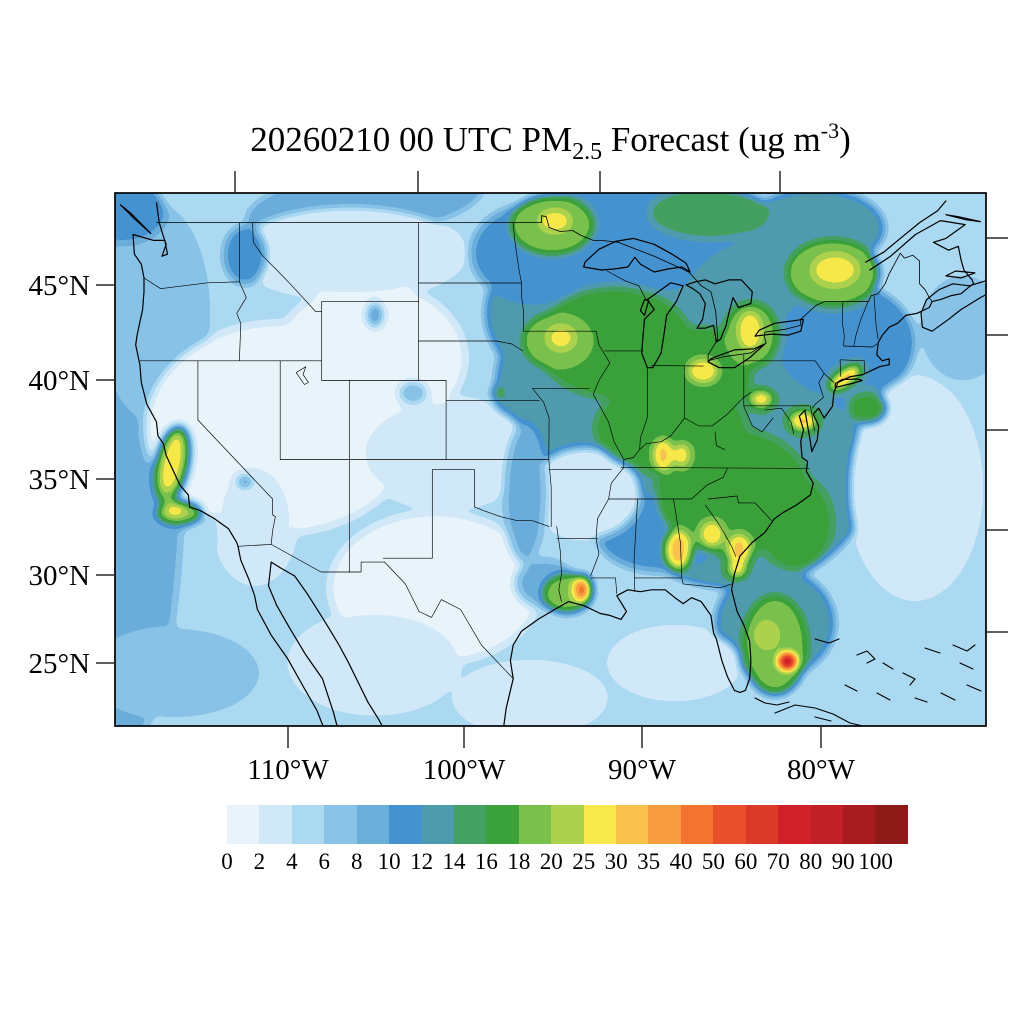 Image resolution: width=1024 pixels, height=1024 pixels. Describe the element at coordinates (411, 139) in the screenshot. I see `title-main: 20260210 00 UTC PM` at that location.